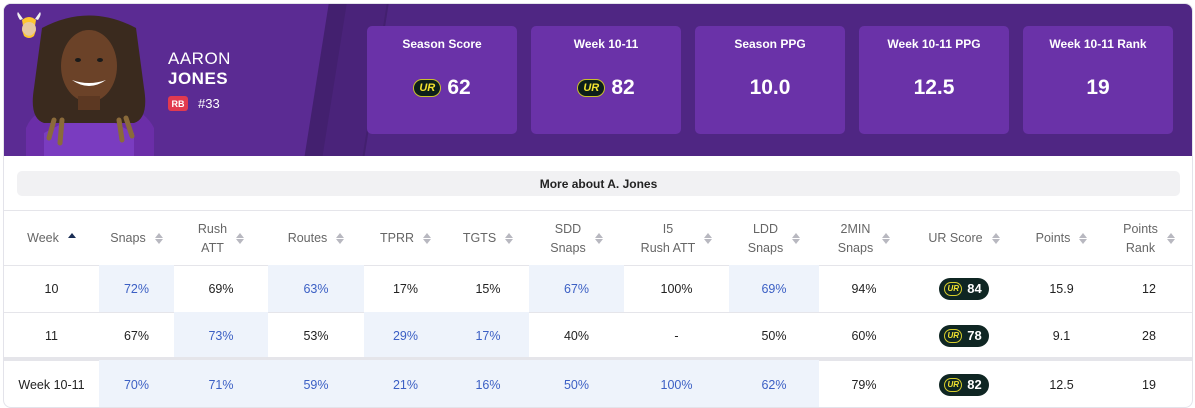 The width and height of the screenshot is (1195, 408). I want to click on ur-score-badge: UR 84, so click(964, 288).